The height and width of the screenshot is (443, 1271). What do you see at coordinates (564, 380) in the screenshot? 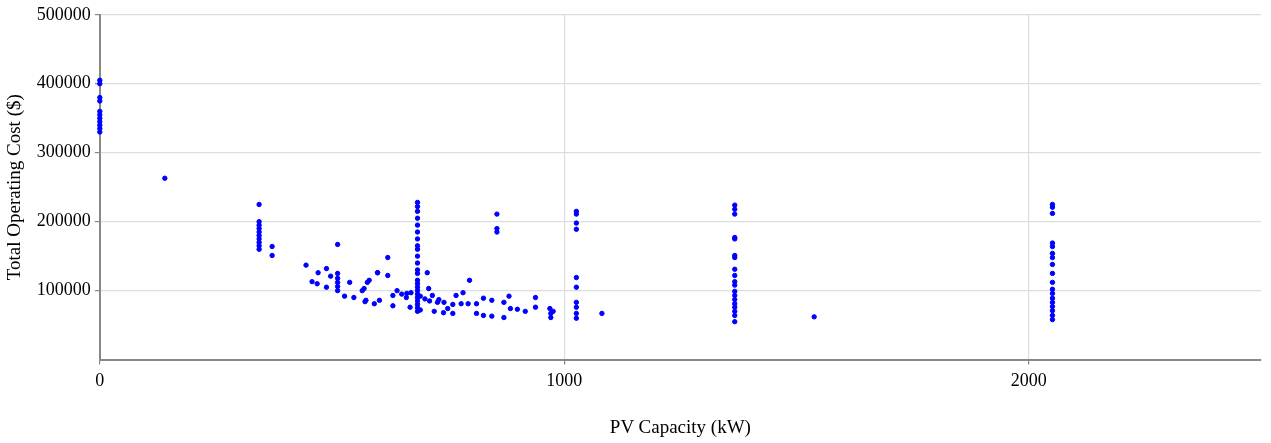
I see `x-tick-label: 1000` at bounding box center [564, 380].